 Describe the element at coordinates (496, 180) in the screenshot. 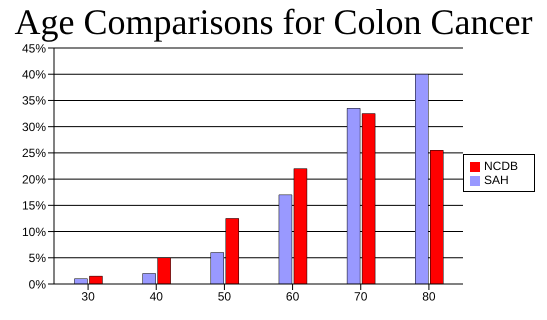

I see `legend-label: SAH` at that location.